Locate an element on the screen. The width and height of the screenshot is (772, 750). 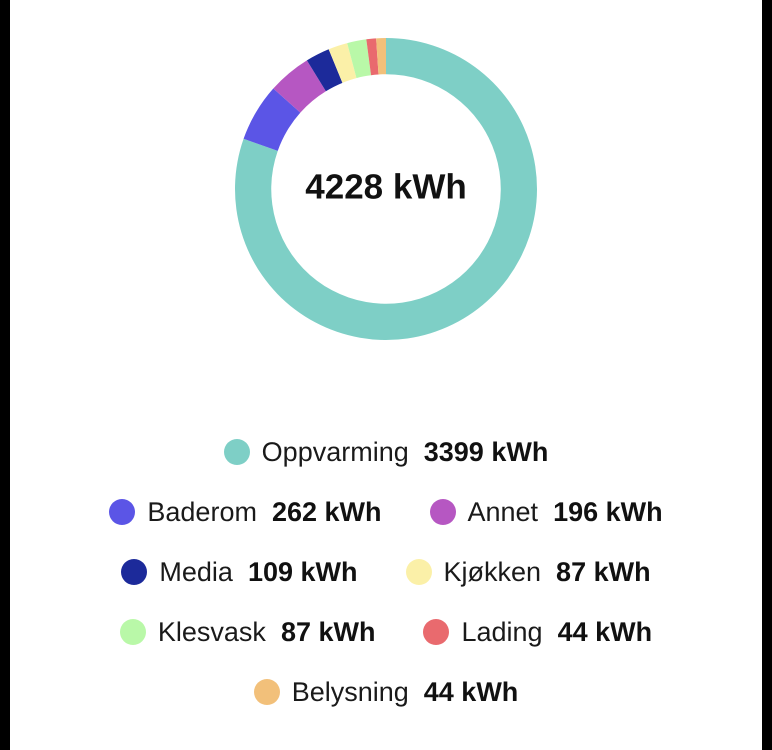
legend-label: Annet is located at coordinates (503, 512).